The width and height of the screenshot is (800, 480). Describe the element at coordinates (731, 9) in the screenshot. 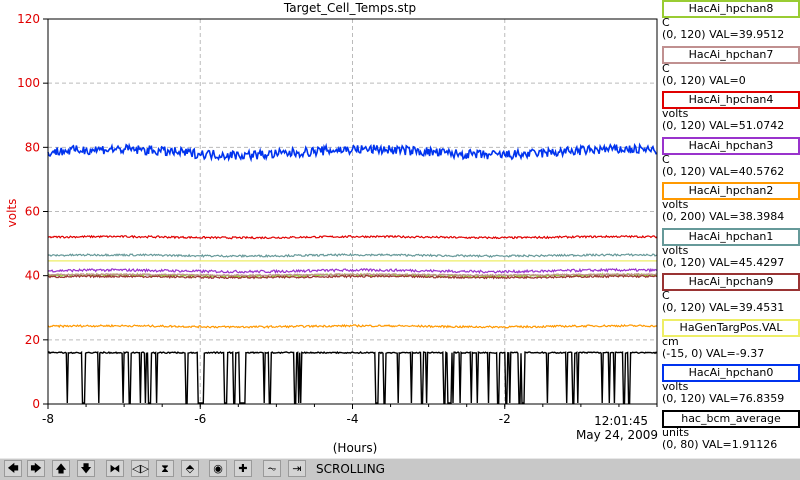

I see `legend-series-name: HacAi_hpchan8` at that location.